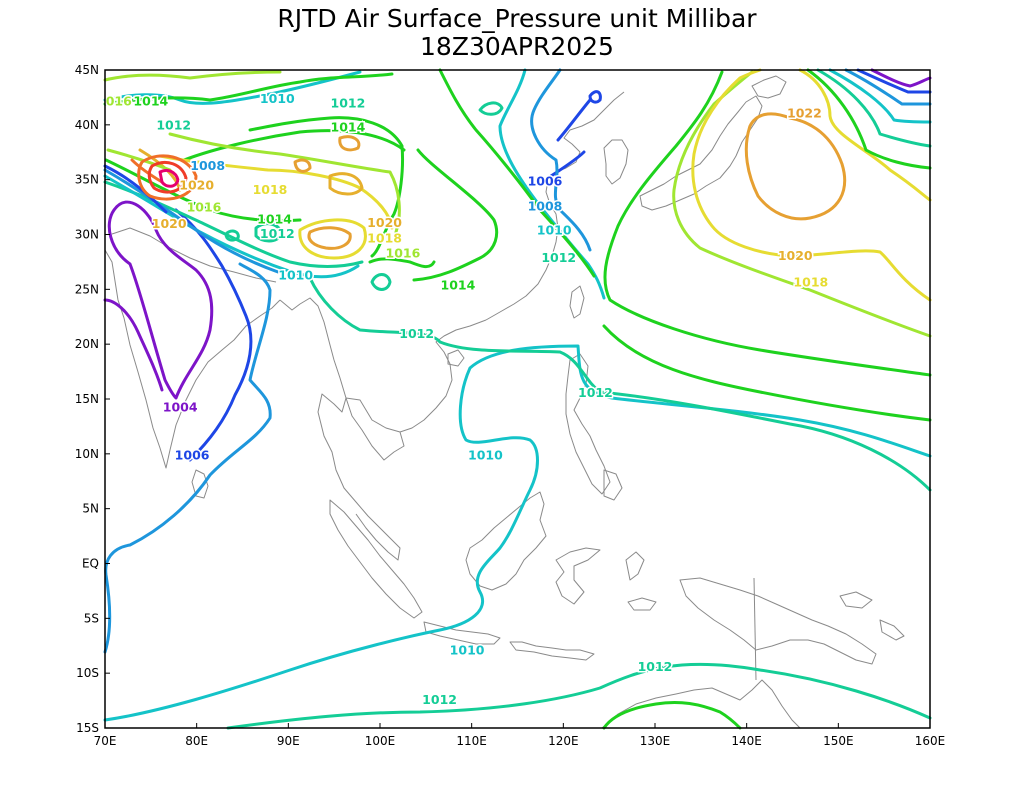 The height and width of the screenshot is (800, 1035). Describe the element at coordinates (87, 235) in the screenshot. I see `y-tick-label: 30N` at that location.